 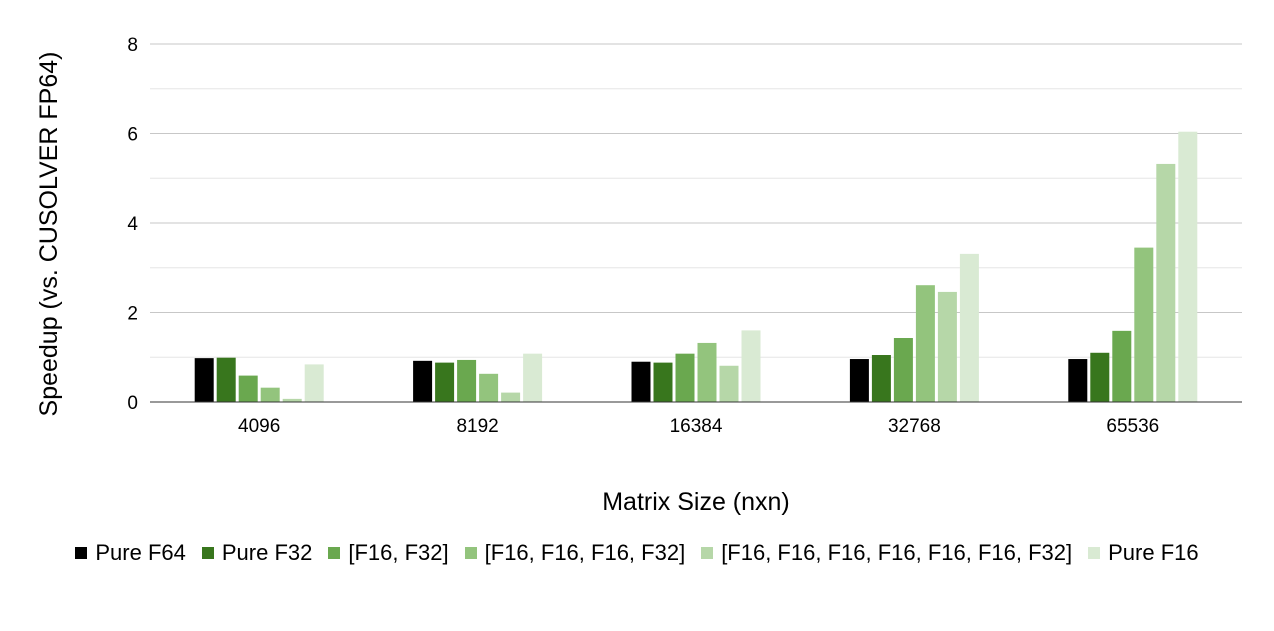 I want to click on legend-item: Pure F32, so click(x=257, y=552).